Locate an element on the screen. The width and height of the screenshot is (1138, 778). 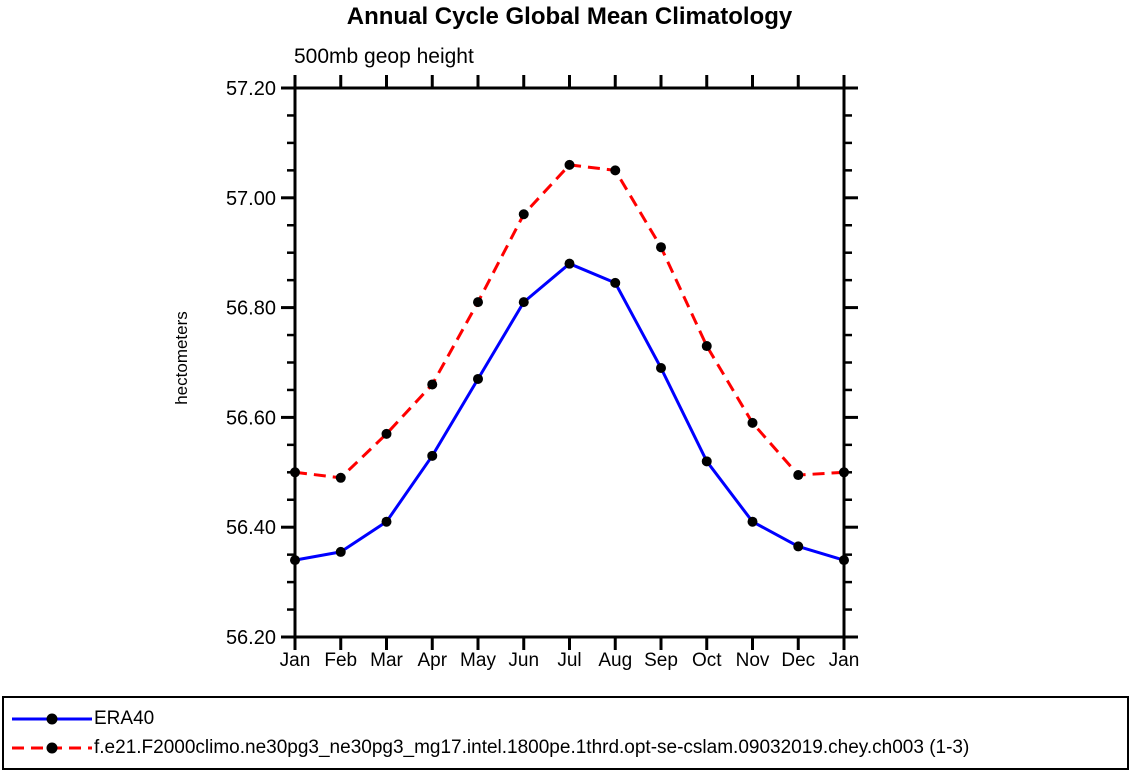
model-legend-marker is located at coordinates (52, 747).